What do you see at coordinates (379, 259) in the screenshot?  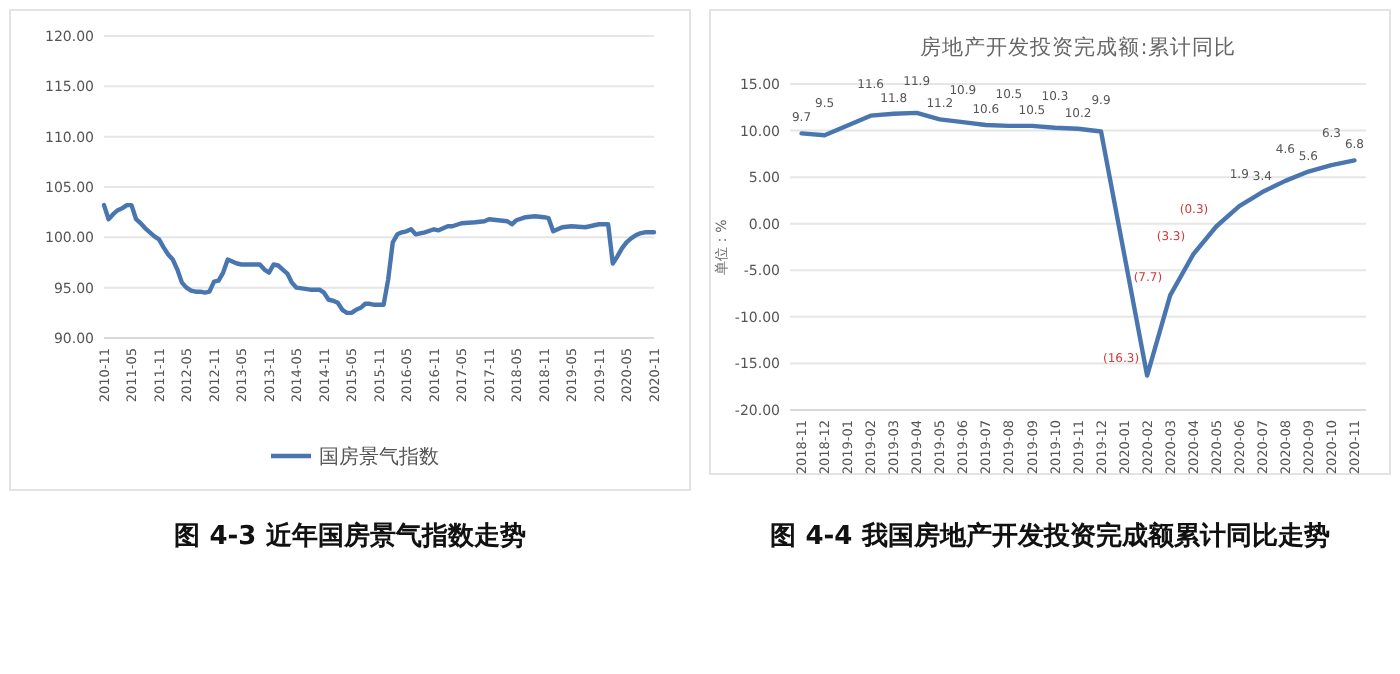 I see `line-series` at bounding box center [379, 259].